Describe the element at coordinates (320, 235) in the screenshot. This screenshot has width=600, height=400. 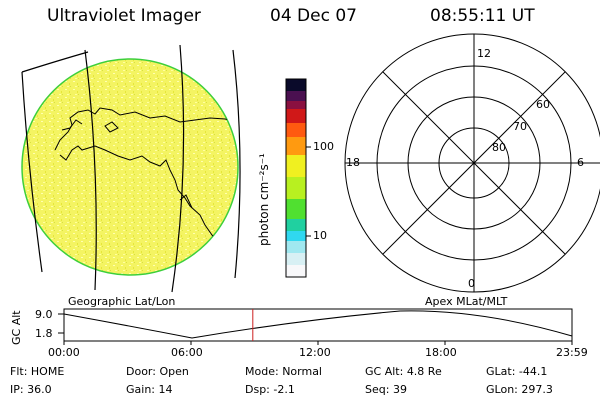
I see `colorbar-tick-10: 10` at that location.